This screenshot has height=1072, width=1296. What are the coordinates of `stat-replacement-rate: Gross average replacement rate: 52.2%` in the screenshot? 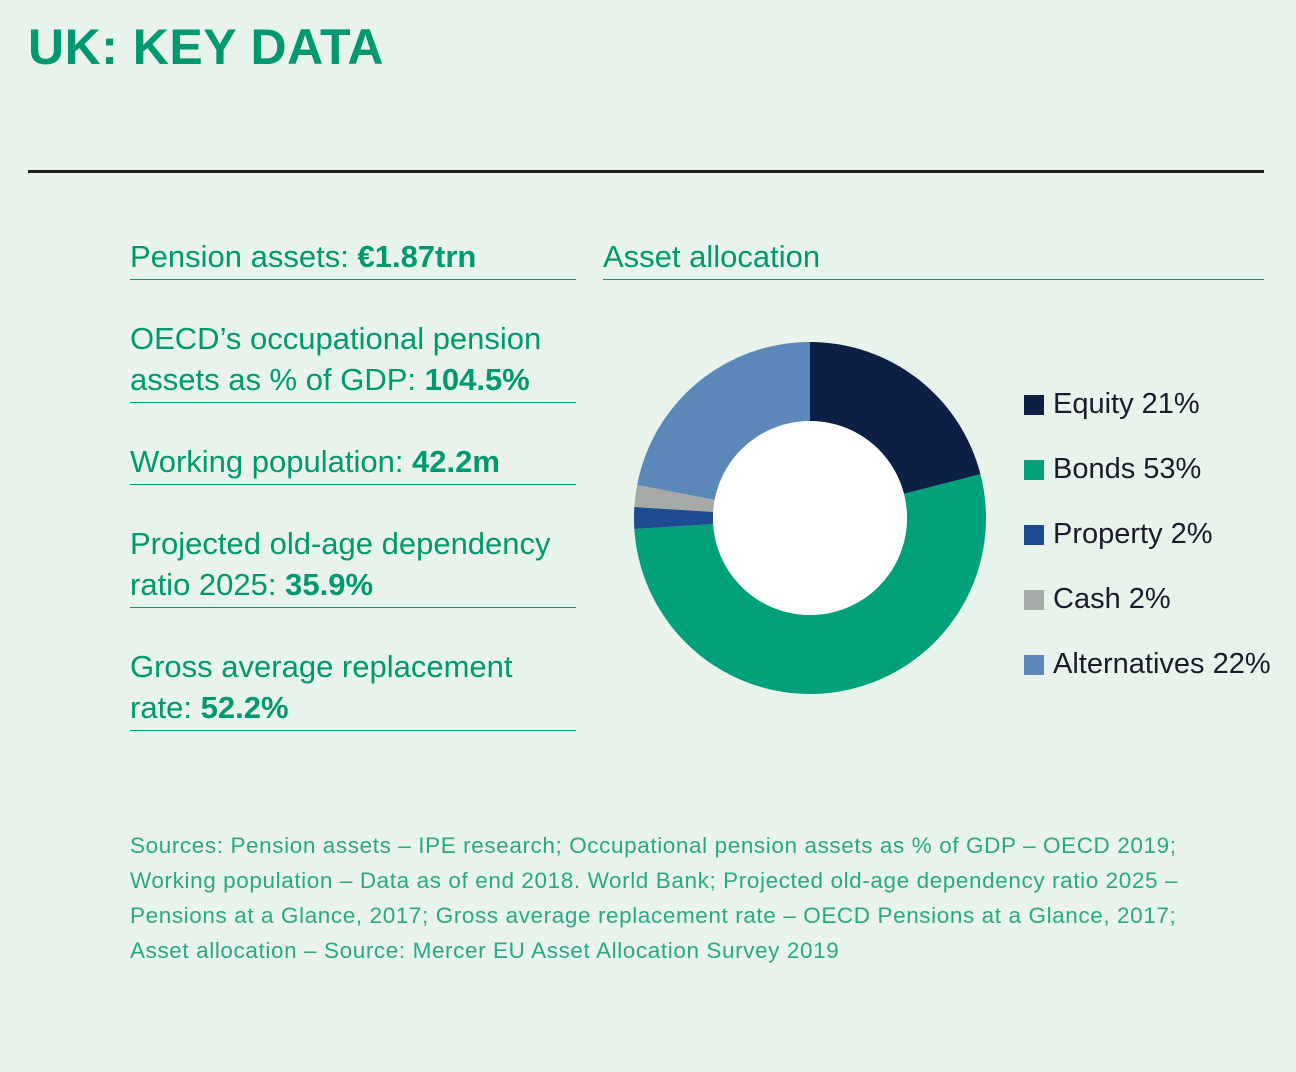 It's located at (353, 688).